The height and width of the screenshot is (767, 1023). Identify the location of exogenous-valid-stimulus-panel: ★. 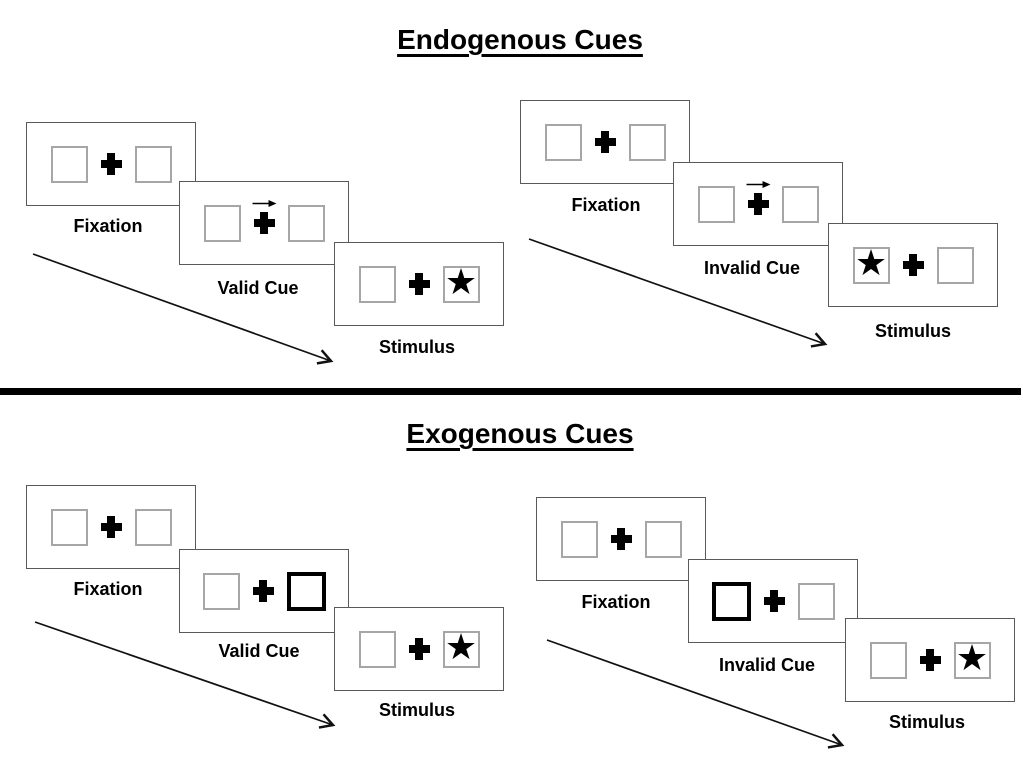
(419, 649).